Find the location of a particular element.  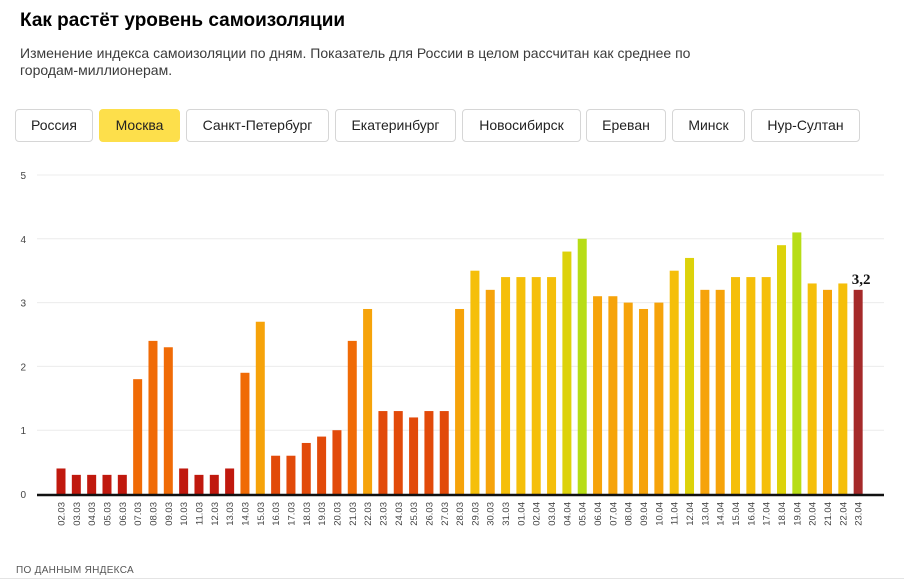

x-tick-label: 08.03 is located at coordinates (153, 514).